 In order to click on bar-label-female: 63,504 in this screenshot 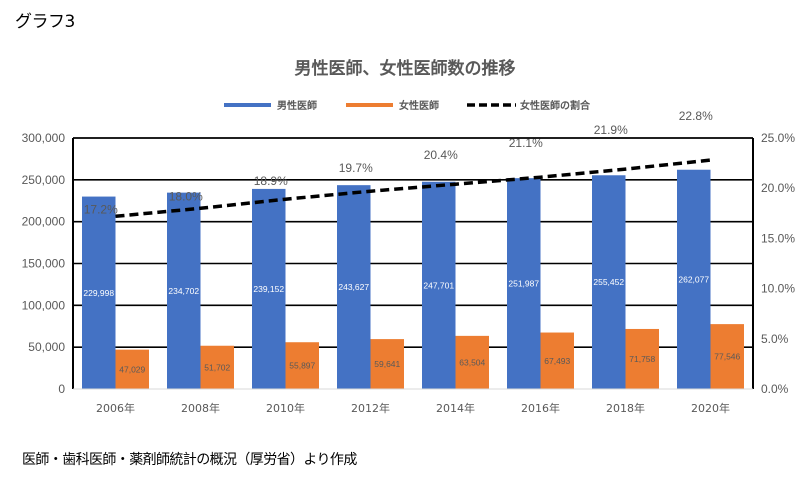, I will do `click(472, 362)`.